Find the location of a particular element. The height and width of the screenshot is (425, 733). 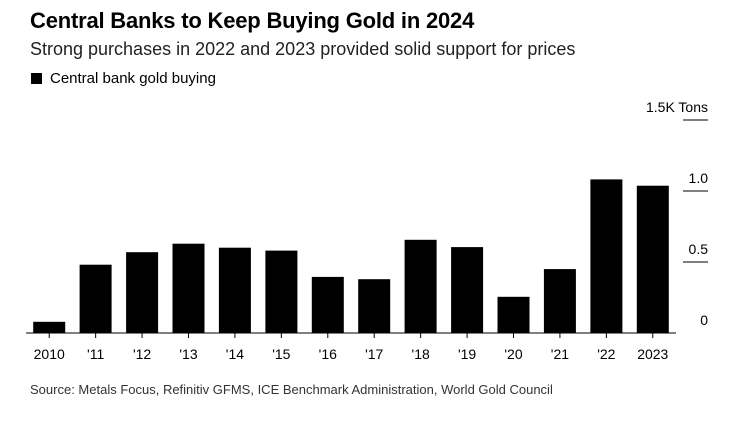

y-tick-label: 1.0 is located at coordinates (699, 178).